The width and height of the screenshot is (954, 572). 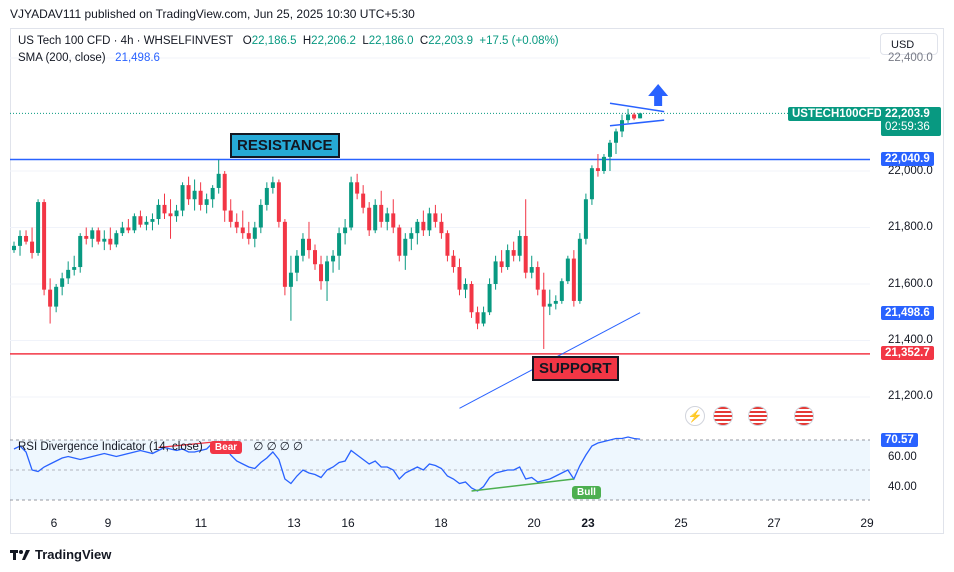 What do you see at coordinates (909, 44) in the screenshot?
I see `currency-button: USD` at bounding box center [909, 44].